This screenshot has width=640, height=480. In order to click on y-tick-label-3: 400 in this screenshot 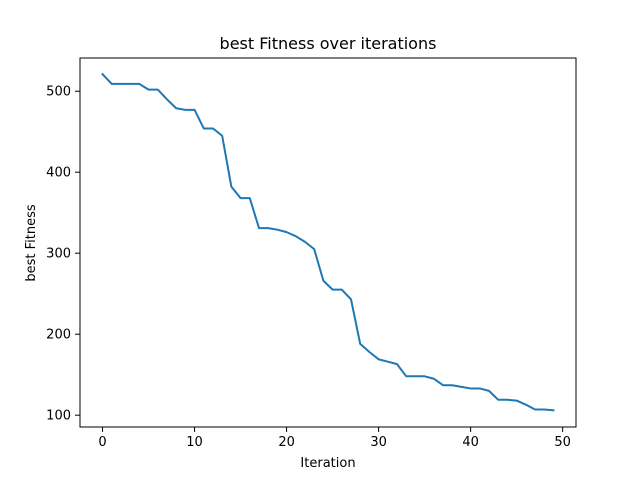, I will do `click(58, 173)`.